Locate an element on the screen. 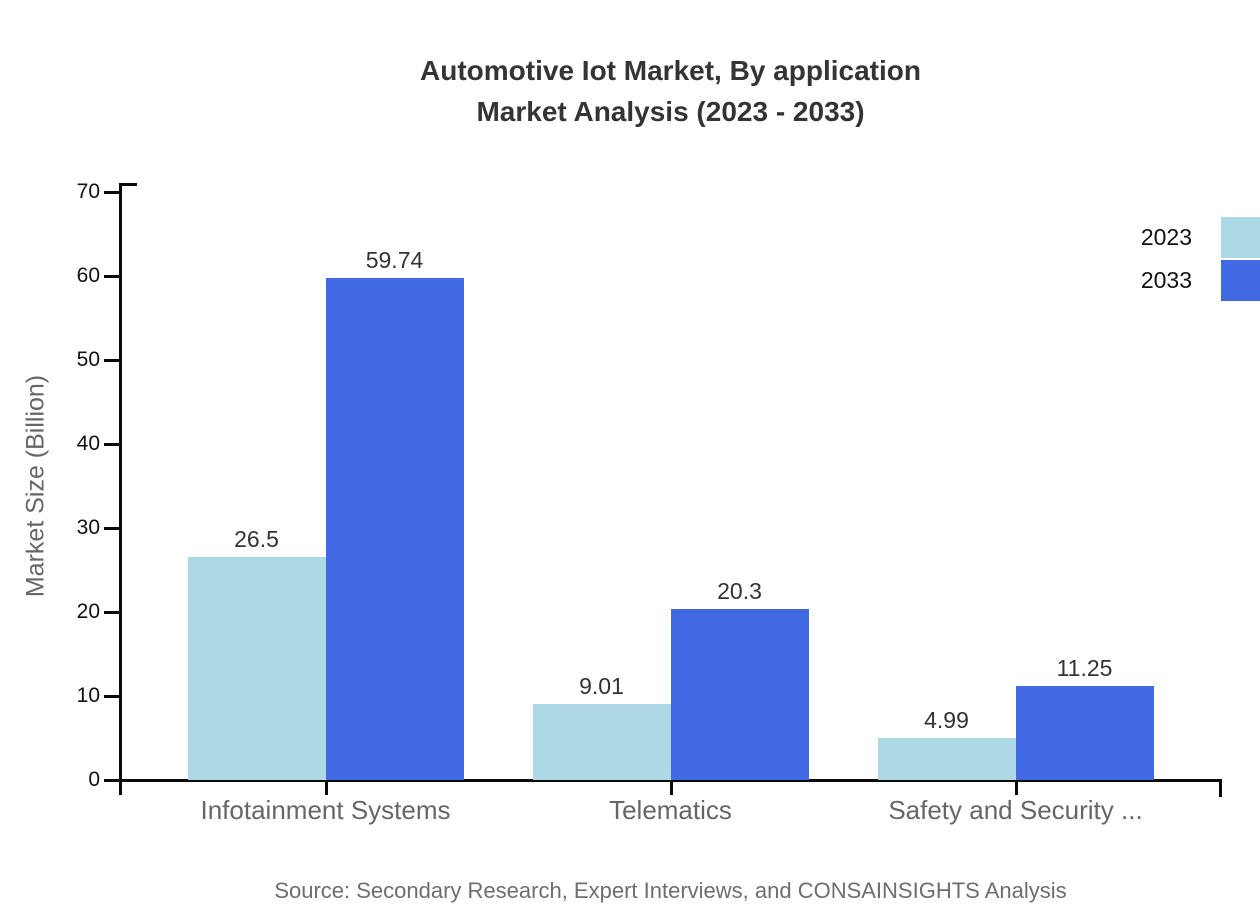 The height and width of the screenshot is (920, 1260). bar-value-label: 4.99 is located at coordinates (946, 720).